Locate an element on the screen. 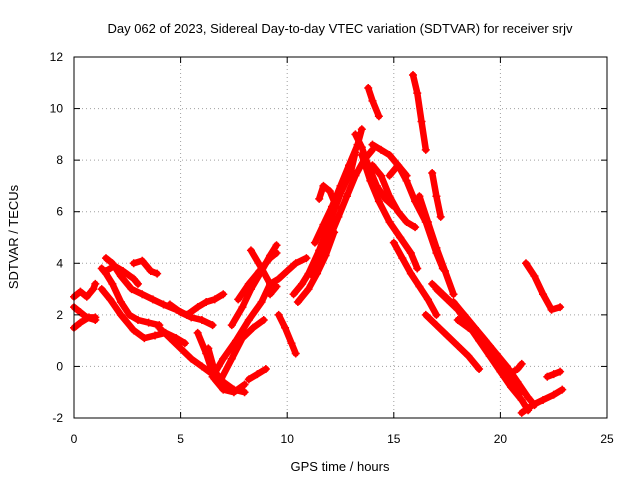 The width and height of the screenshot is (640, 480). series-arc27 is located at coordinates (328, 196).